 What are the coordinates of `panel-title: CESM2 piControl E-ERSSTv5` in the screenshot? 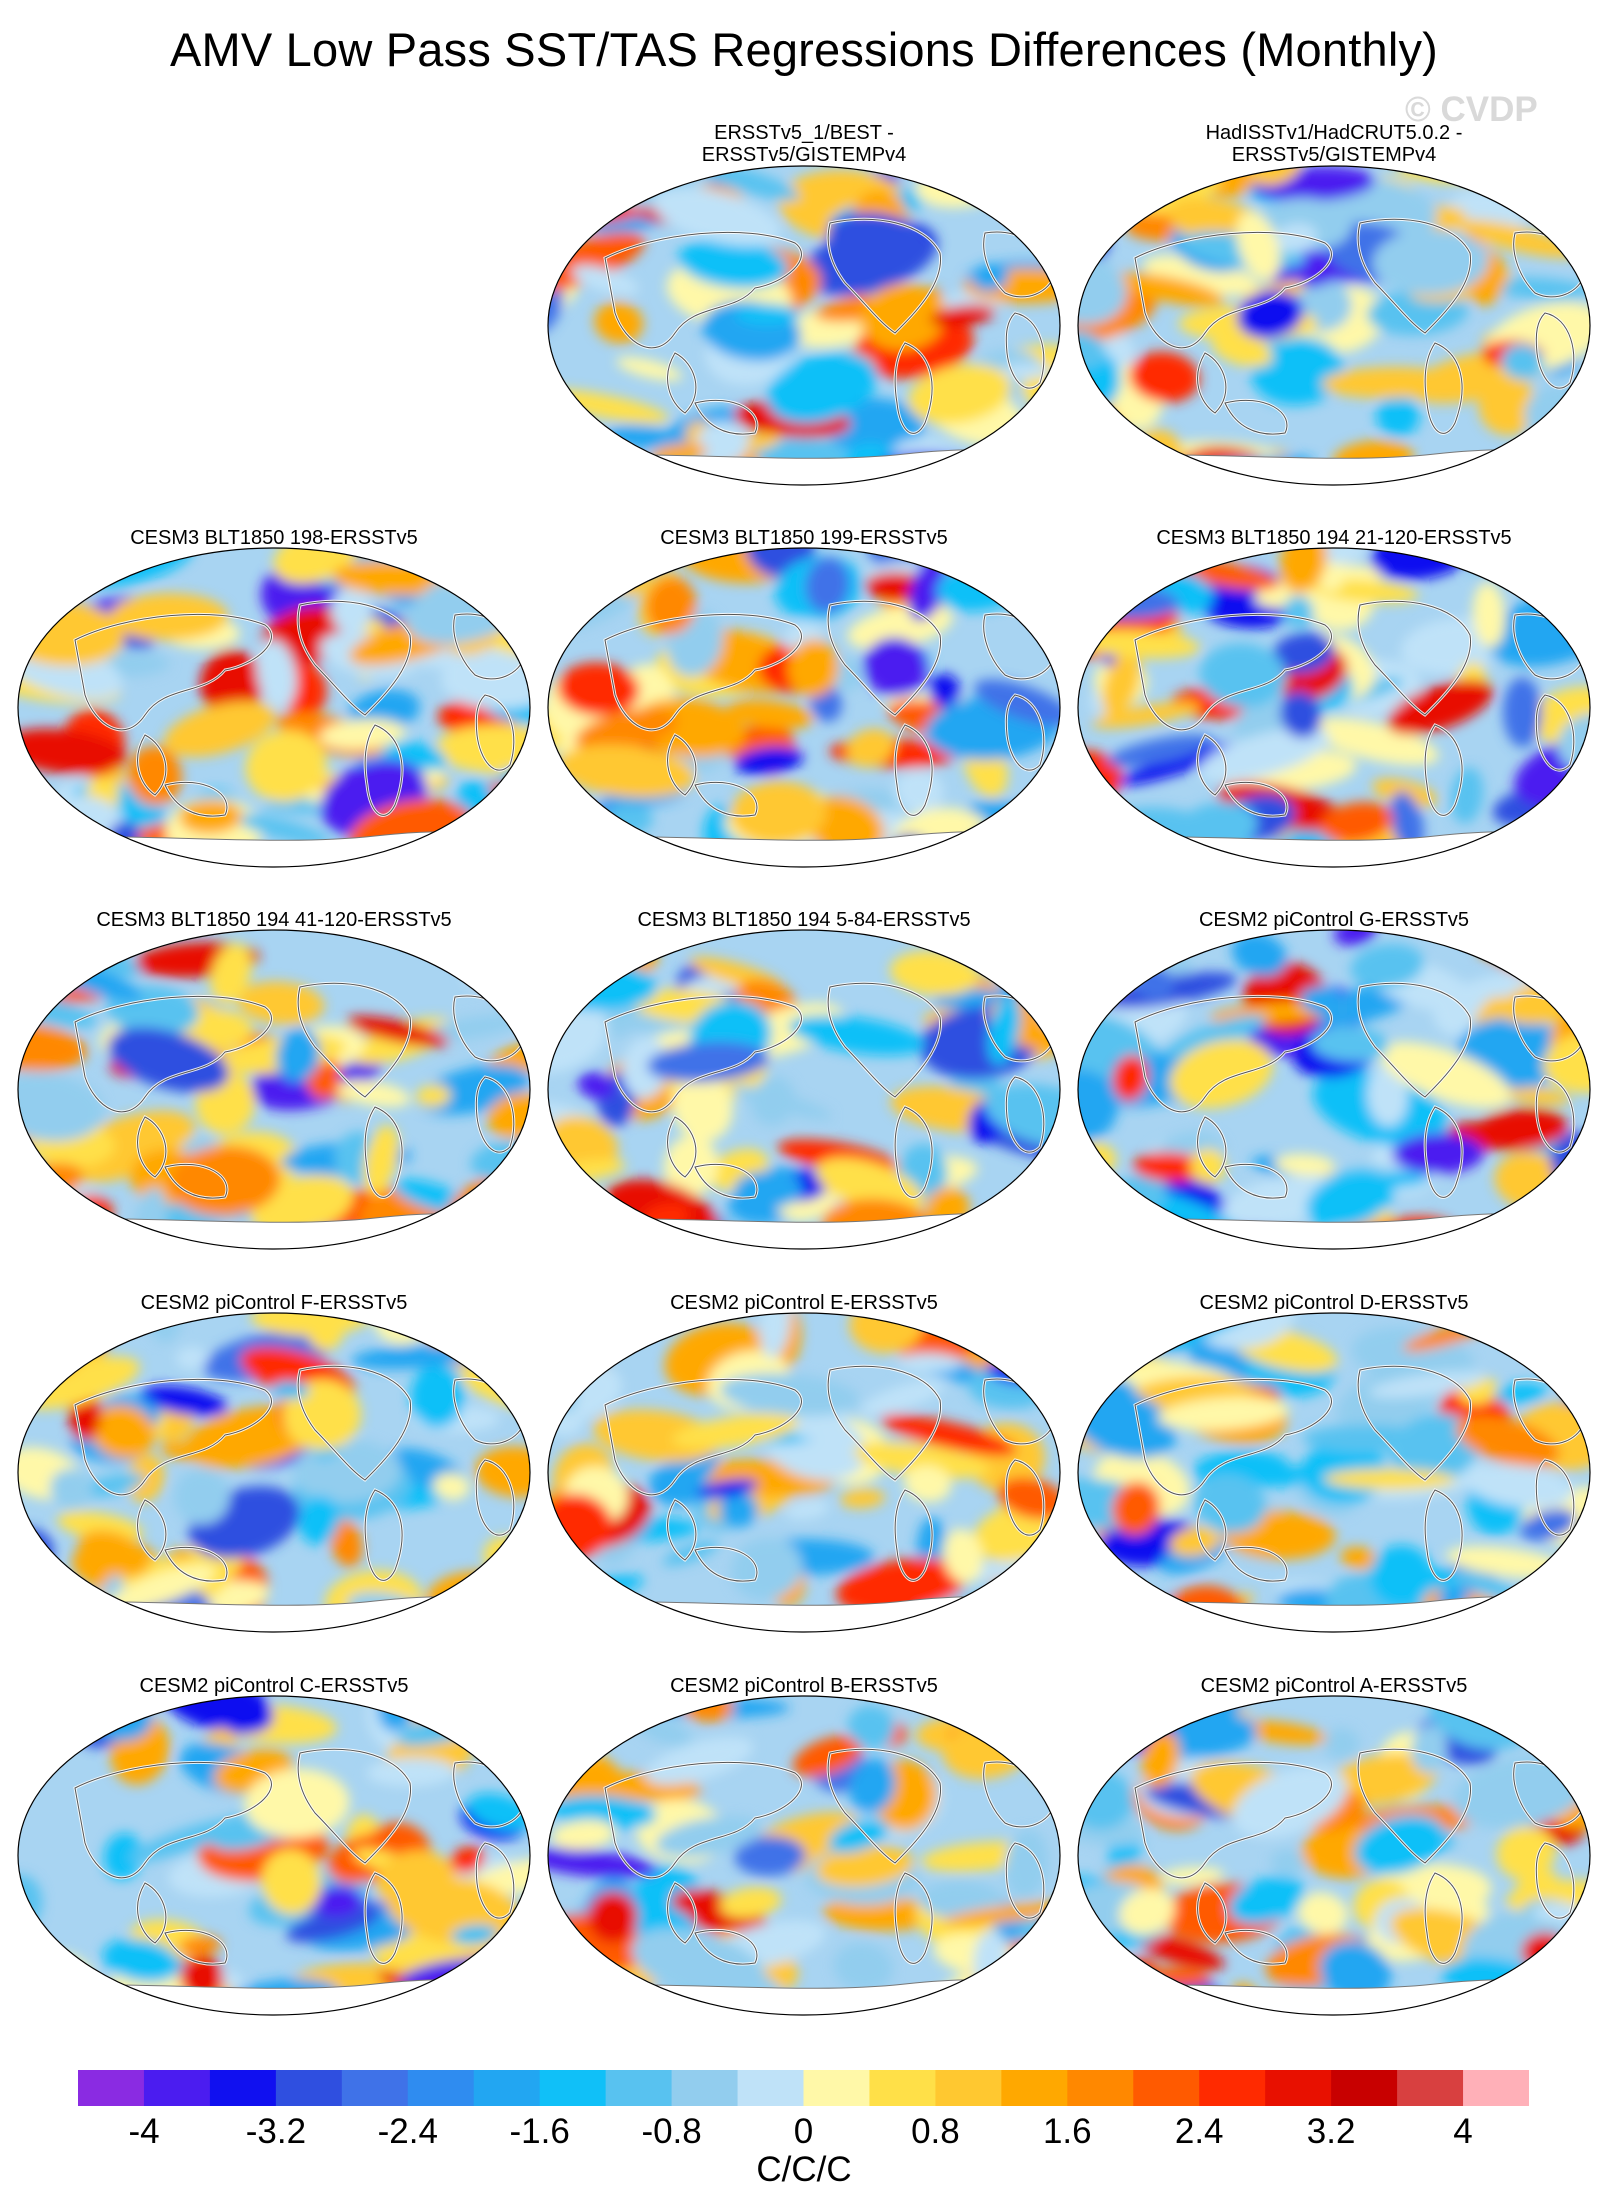 It's located at (804, 1303).